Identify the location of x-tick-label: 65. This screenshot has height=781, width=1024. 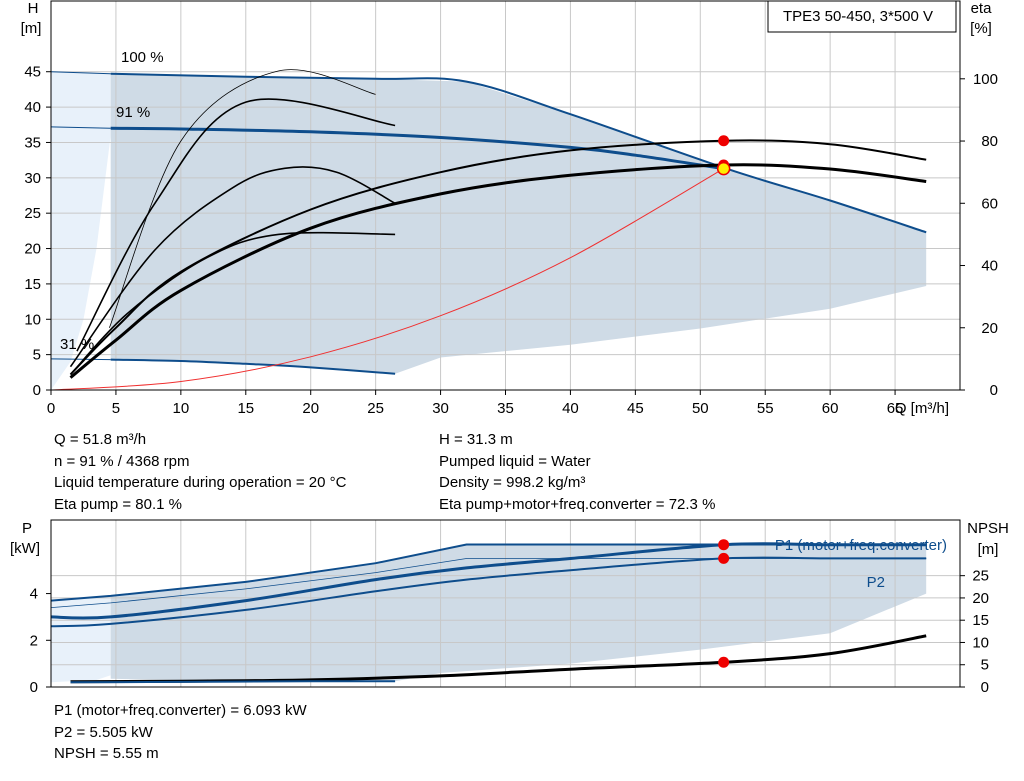
(895, 408).